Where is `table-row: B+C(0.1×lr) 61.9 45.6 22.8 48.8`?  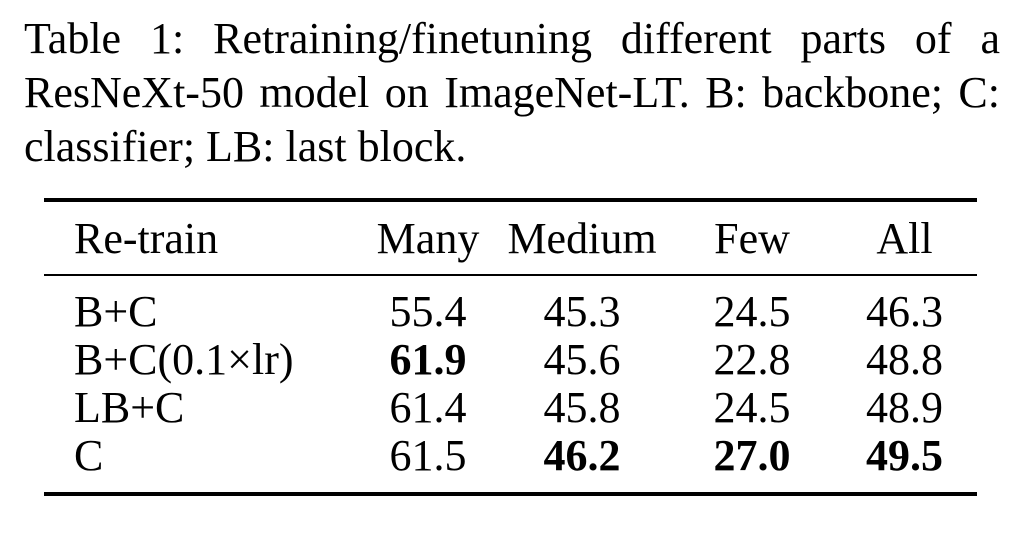 table-row: B+C(0.1×lr) 61.9 45.6 22.8 48.8 is located at coordinates (510, 360).